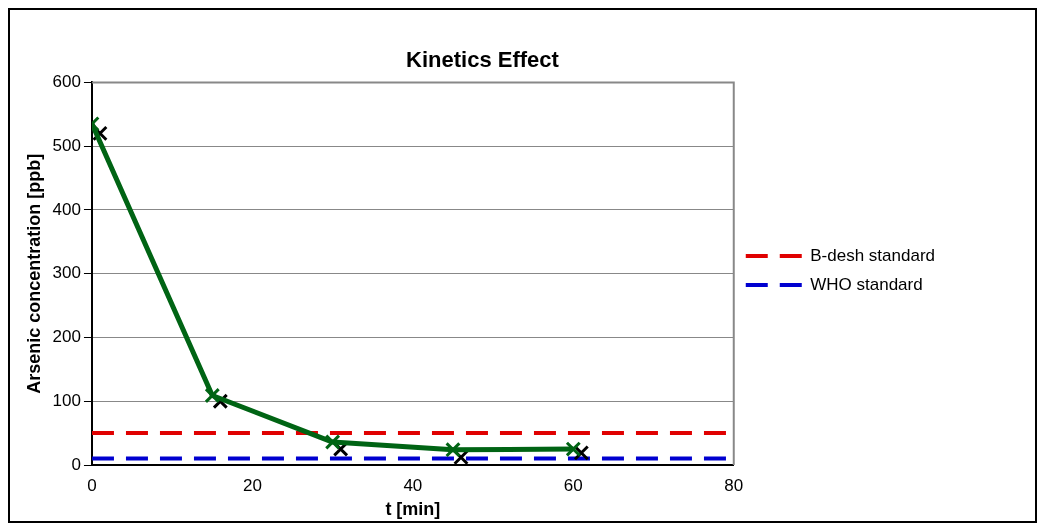 This screenshot has height=531, width=1047. Describe the element at coordinates (66, 145) in the screenshot. I see `y-tick-label: 500` at that location.